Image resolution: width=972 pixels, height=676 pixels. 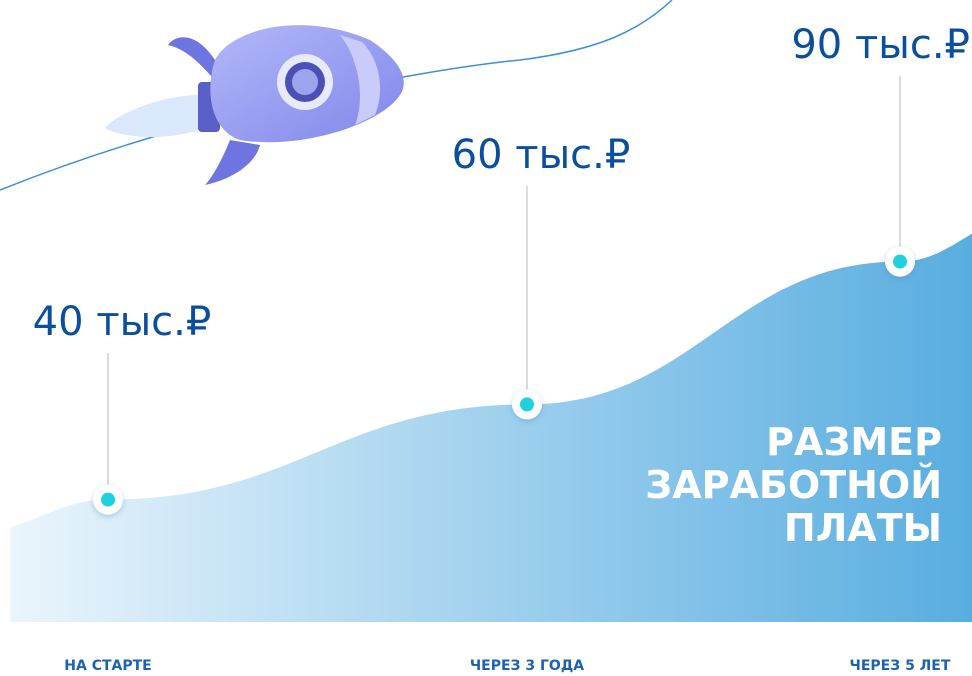 What do you see at coordinates (107, 666) in the screenshot?
I see `x-tick-label: НА СТАРТЕ` at bounding box center [107, 666].